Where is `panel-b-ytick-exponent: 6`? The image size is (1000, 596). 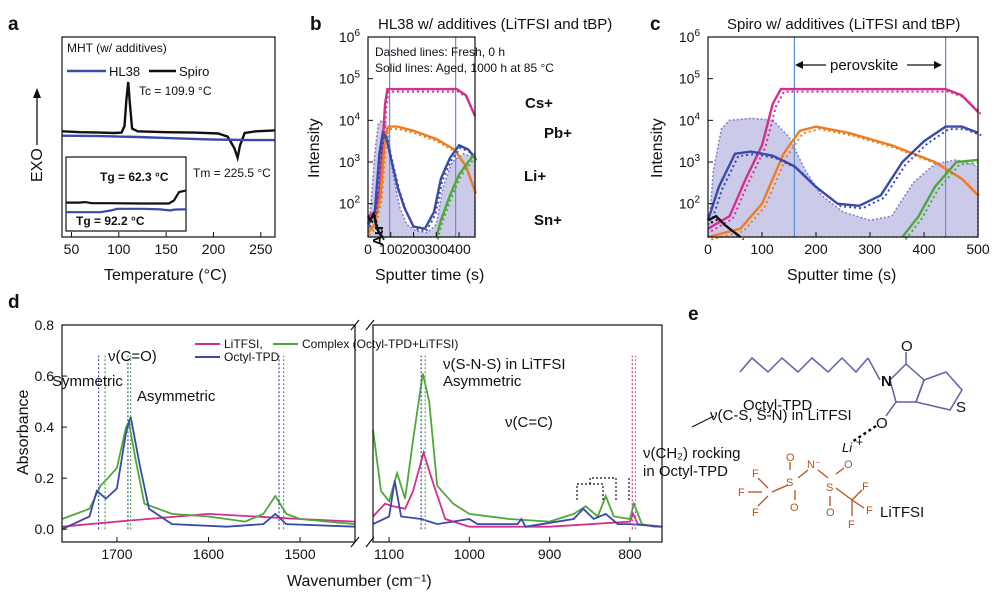 panel-b-ytick-exponent: 6 is located at coordinates (357, 33).